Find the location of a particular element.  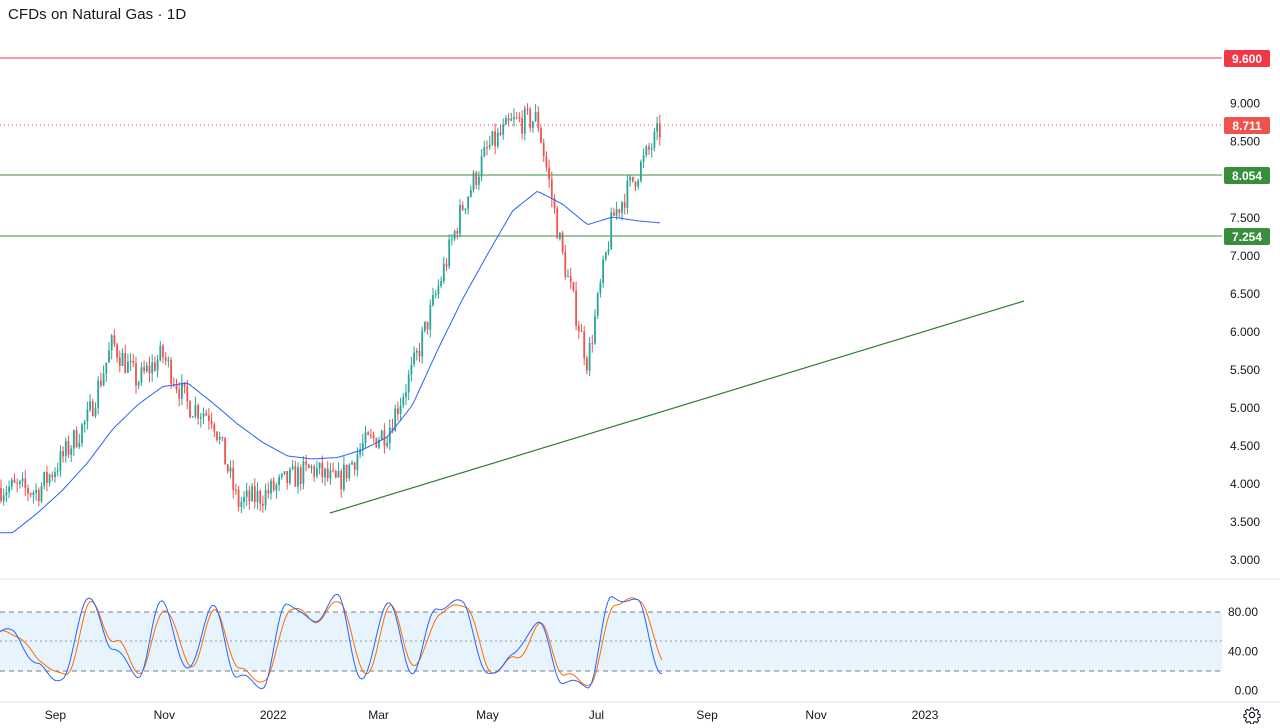

price-tick-label: 5.500 is located at coordinates (1245, 370).